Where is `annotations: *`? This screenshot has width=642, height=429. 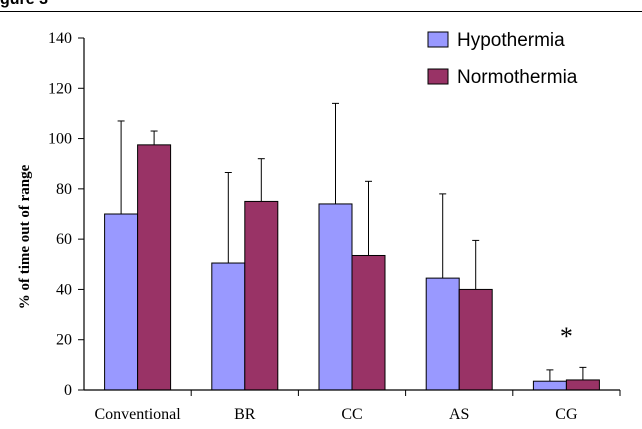
annotations: * is located at coordinates (566, 336).